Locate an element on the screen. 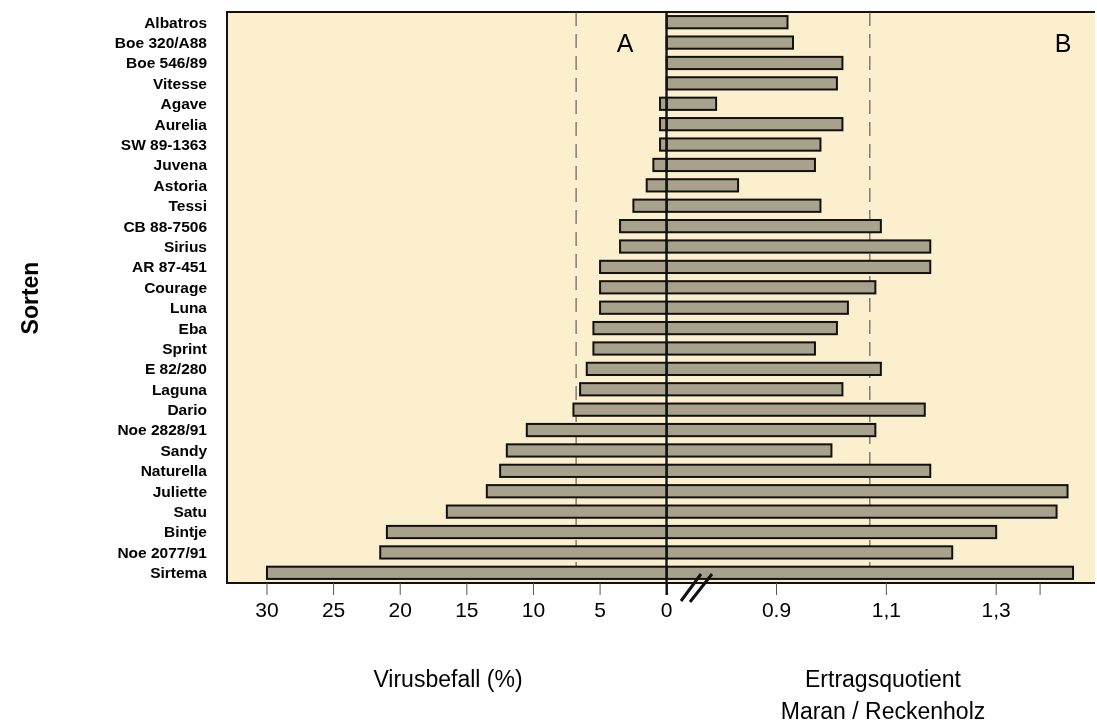 This screenshot has width=1097, height=726. x-tick-label: 0.9 is located at coordinates (776, 609).